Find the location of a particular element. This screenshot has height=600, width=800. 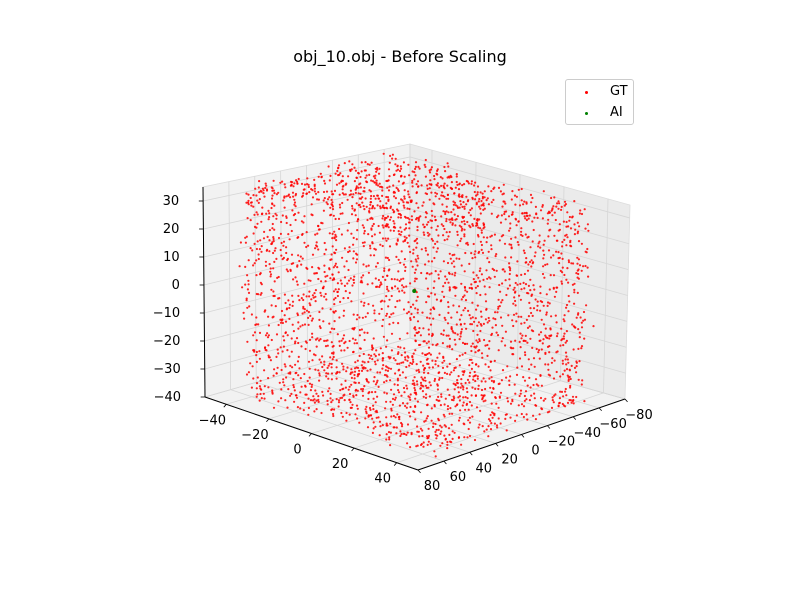

x-tick-label-mark is located at coordinates (353, 449).